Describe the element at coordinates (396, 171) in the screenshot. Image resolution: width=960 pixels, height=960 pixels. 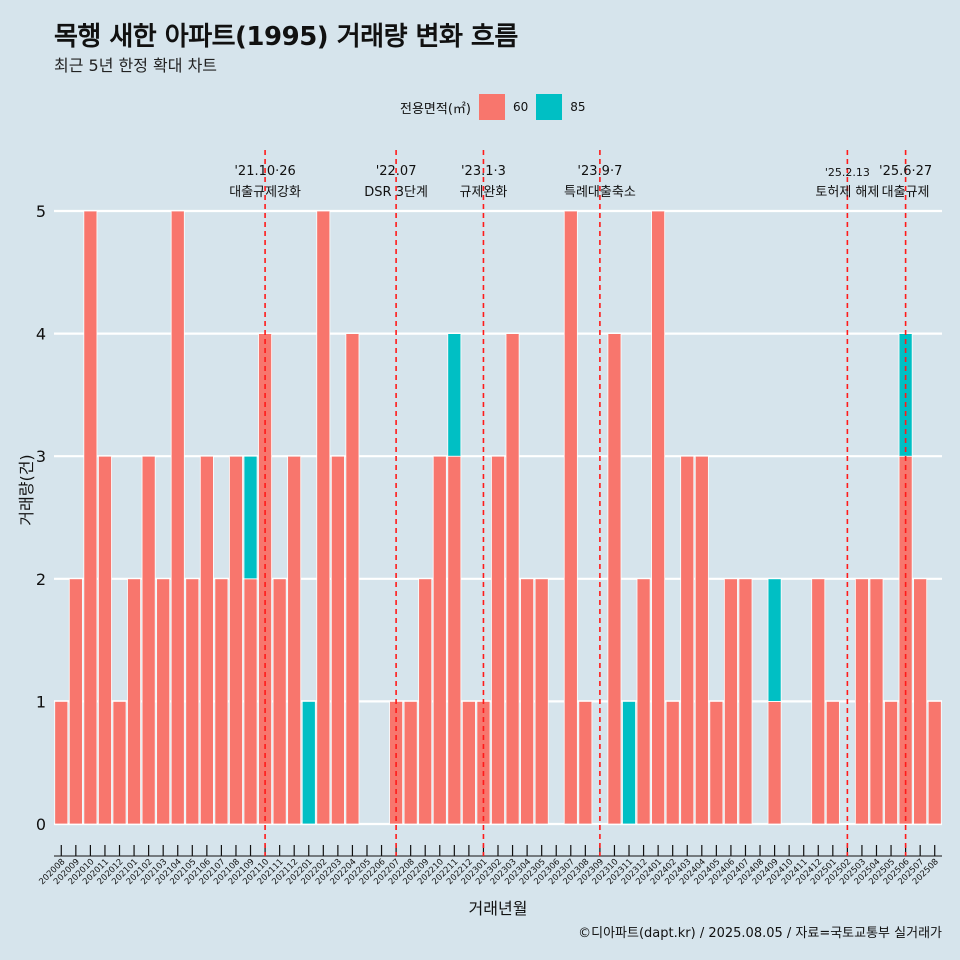
I see `event-date-202207: '22.07` at that location.